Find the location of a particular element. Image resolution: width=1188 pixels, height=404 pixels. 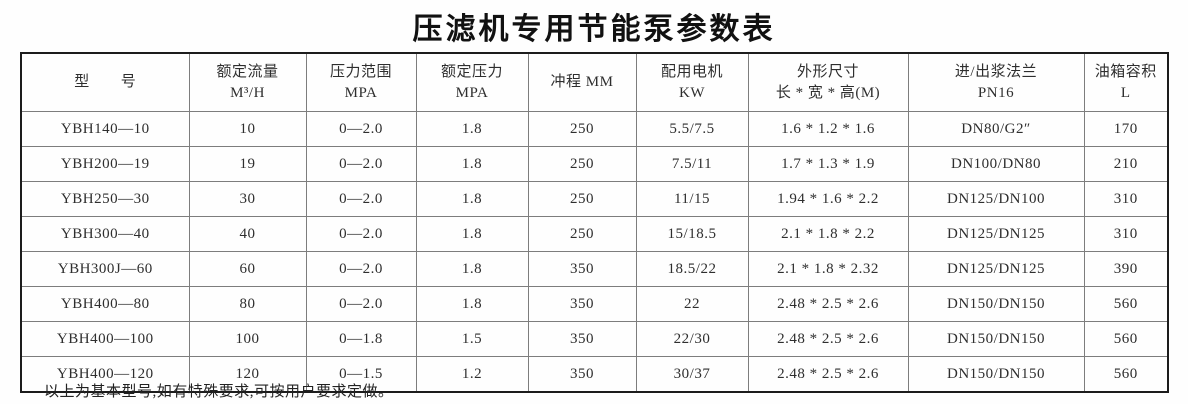

footnote: 以上为基本型号,如有特殊要求,可按用户要求定做。 is located at coordinates (219, 392).